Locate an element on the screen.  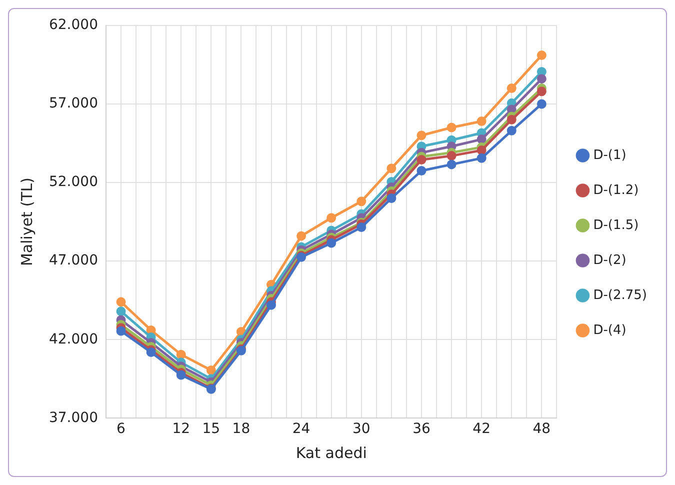
legend-label: D-(2) is located at coordinates (609, 260).